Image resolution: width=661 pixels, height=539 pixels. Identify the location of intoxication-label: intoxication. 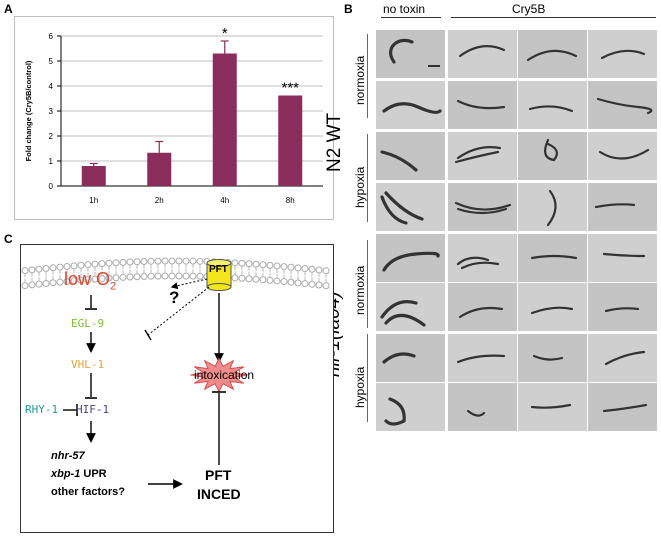
(224, 375).